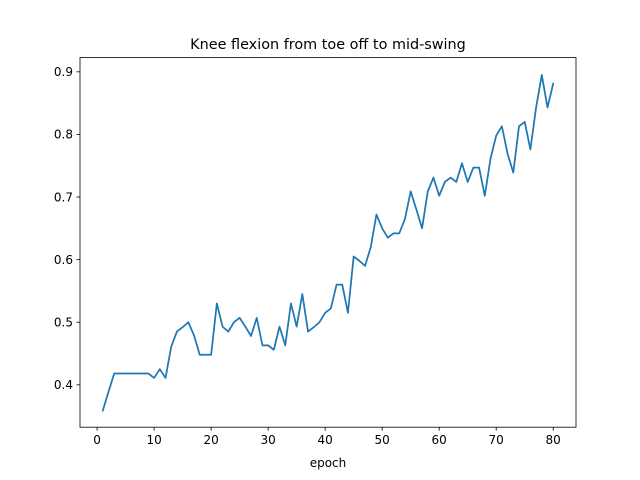  What do you see at coordinates (210, 440) in the screenshot?
I see `x-tick-label: 20` at bounding box center [210, 440].